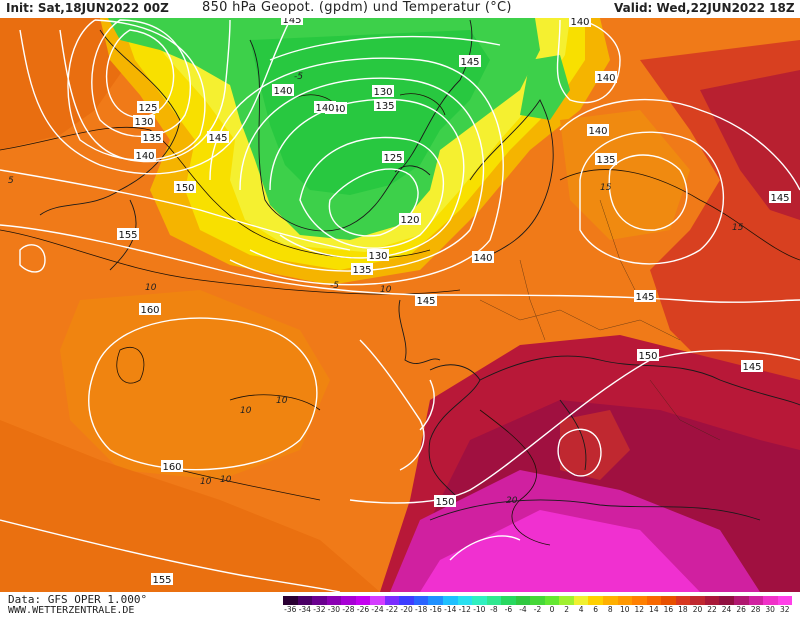 The image size is (800, 618). What do you see at coordinates (685, 410) in the screenshot?
I see `border-balkans` at bounding box center [685, 410].